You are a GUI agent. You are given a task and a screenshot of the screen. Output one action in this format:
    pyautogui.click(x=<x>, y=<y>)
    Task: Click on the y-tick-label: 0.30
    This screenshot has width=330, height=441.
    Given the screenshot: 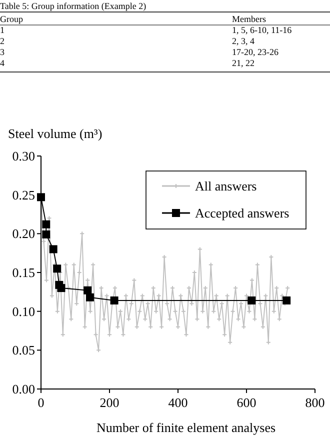 What is the action you would take?
    pyautogui.click(x=23, y=156)
    